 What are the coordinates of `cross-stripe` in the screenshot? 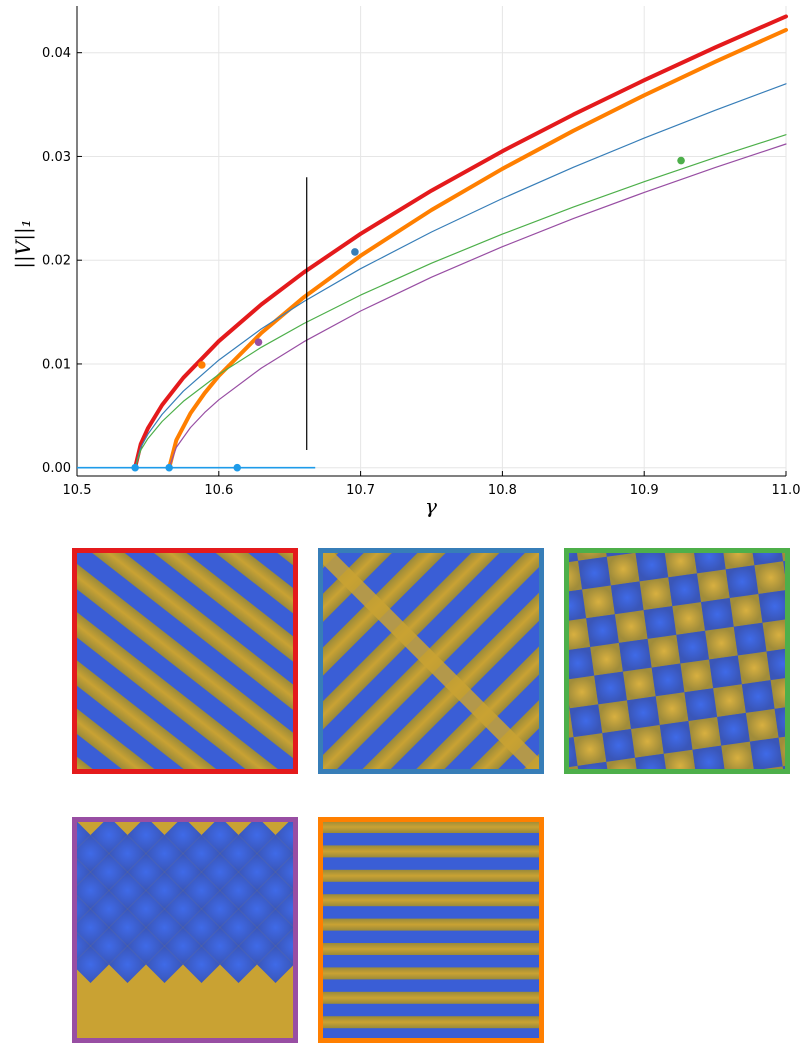 It's located at (431, 661).